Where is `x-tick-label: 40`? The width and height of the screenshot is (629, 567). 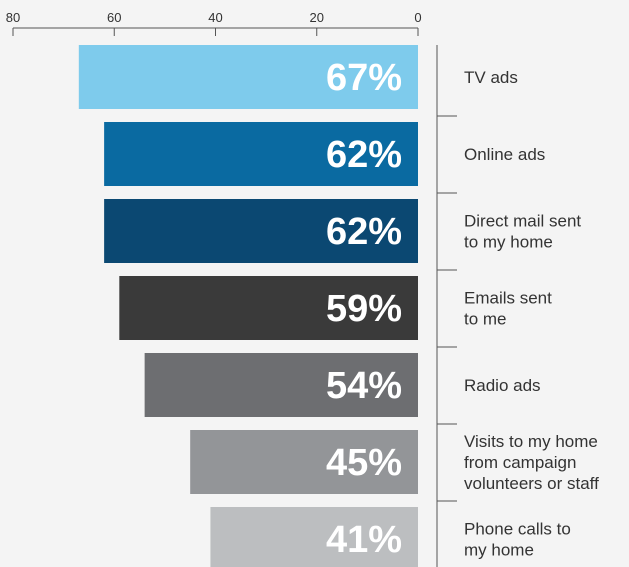
x-tick-label: 40 is located at coordinates (215, 17).